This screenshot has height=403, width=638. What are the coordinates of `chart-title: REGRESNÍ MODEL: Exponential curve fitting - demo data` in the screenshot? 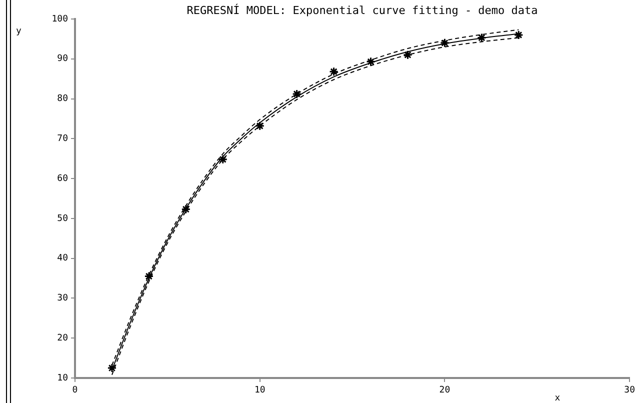 It's located at (362, 9).